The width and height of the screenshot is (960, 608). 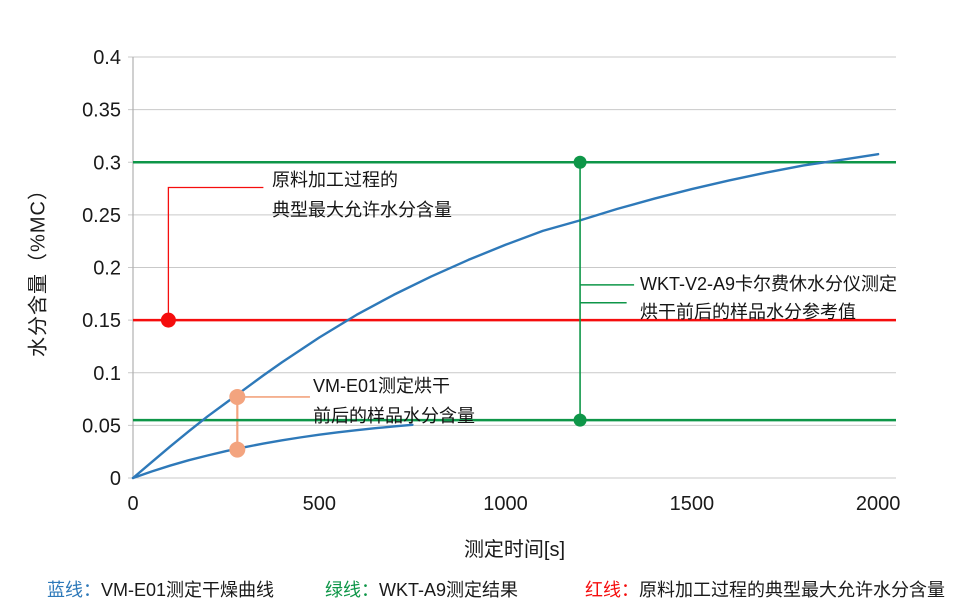 I want to click on max-allowed-leader, so click(x=215, y=253).